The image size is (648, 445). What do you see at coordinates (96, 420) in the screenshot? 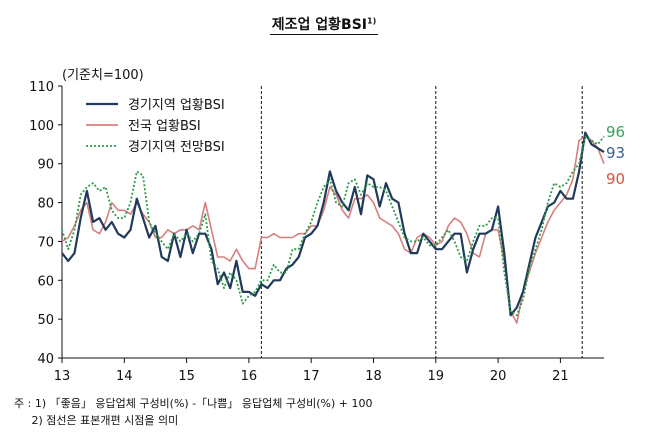
I see `footnote-2: 2) 점선은 표본개편 시점을 의미` at bounding box center [96, 420].